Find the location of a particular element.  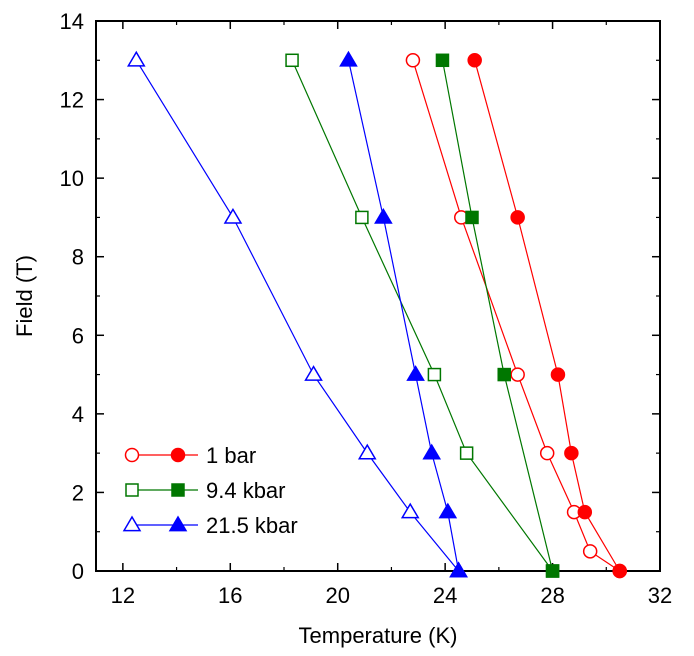

legend-label-9-4-kbar: 9.4 kbar is located at coordinates (246, 490).